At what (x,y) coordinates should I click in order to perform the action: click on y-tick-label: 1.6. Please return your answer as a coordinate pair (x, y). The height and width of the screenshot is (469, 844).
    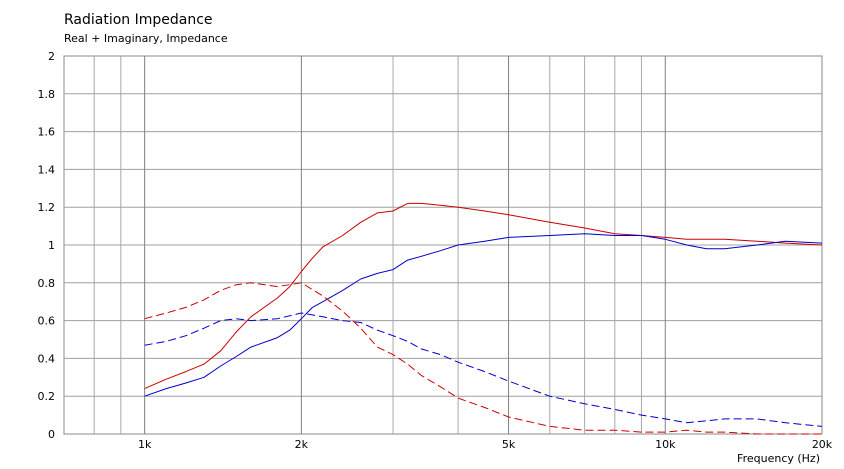
    Looking at the image, I should click on (47, 132).